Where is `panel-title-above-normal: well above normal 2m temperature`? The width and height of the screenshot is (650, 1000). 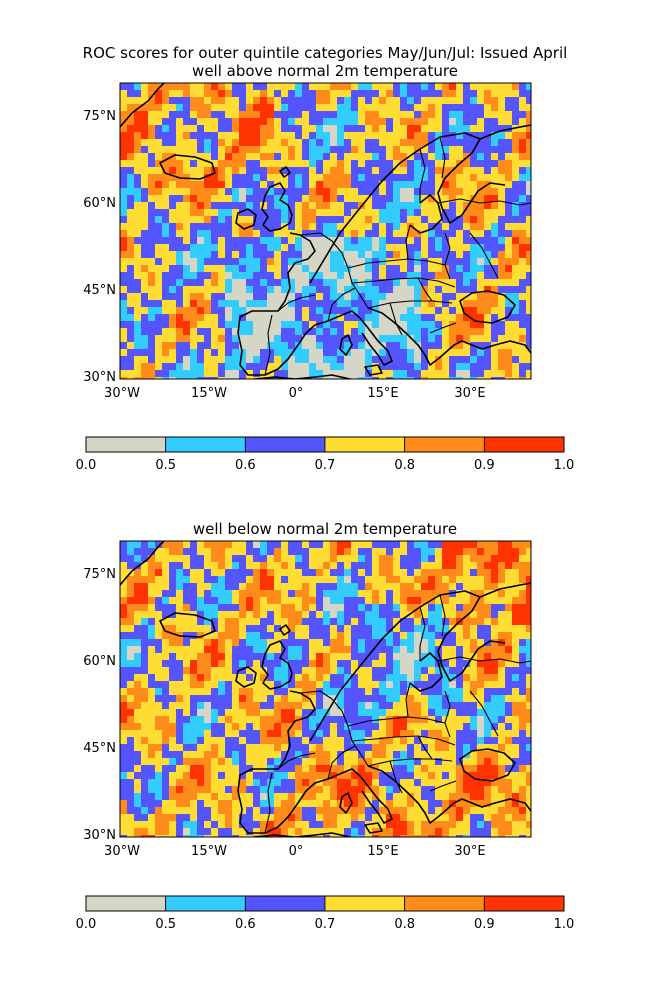 panel-title-above-normal: well above normal 2m temperature is located at coordinates (325, 71).